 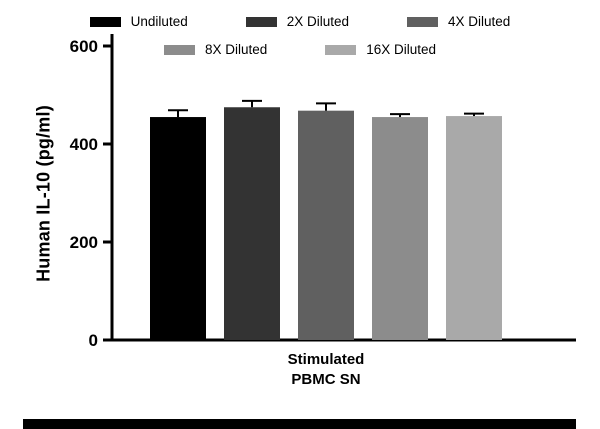 I want to click on x-axis-title: Stimulated PBMC SN, so click(x=326, y=370).